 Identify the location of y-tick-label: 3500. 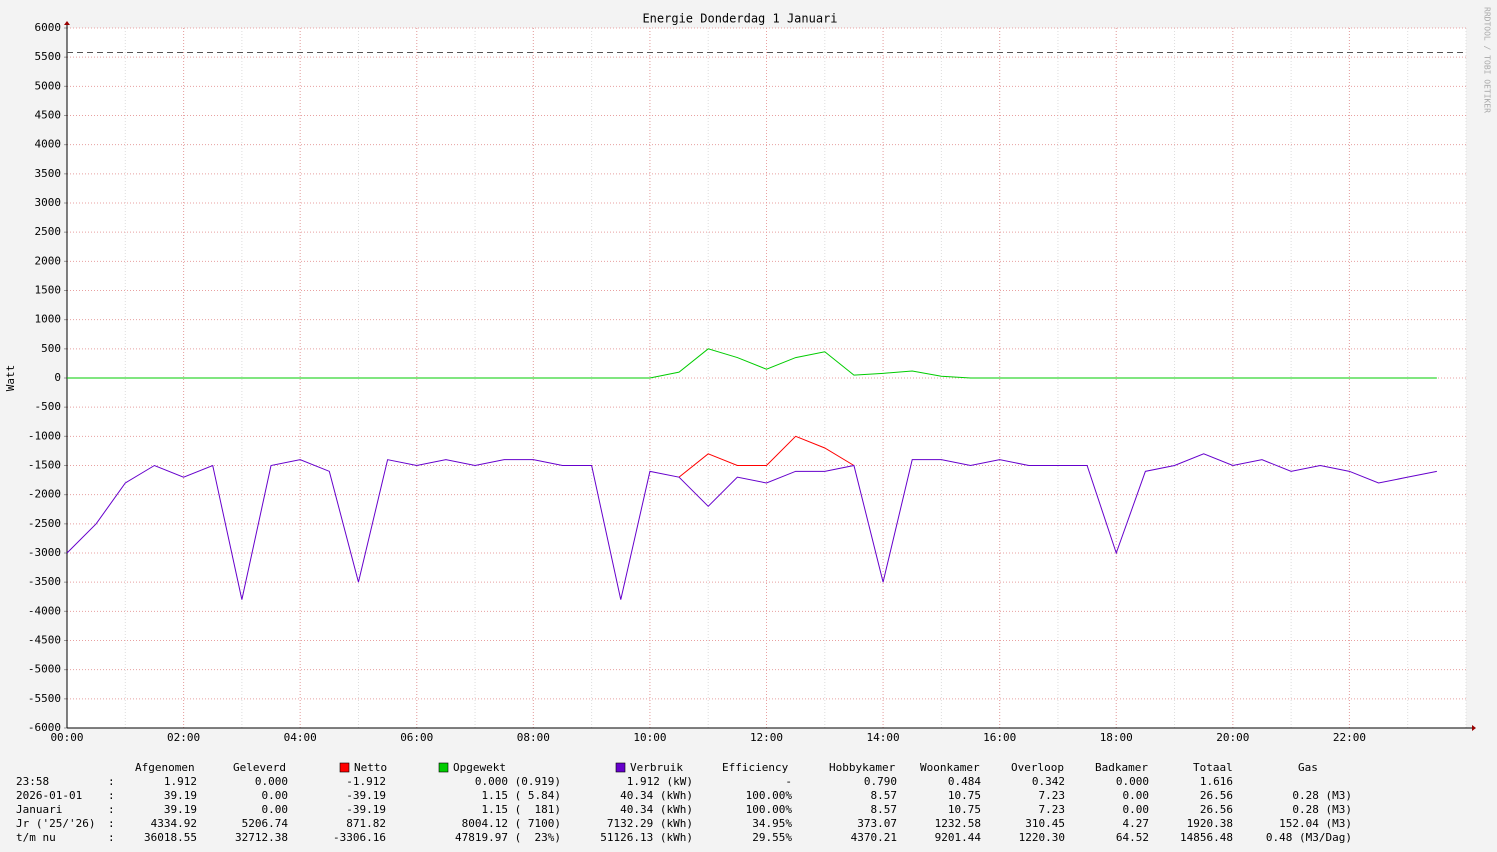
(48, 173).